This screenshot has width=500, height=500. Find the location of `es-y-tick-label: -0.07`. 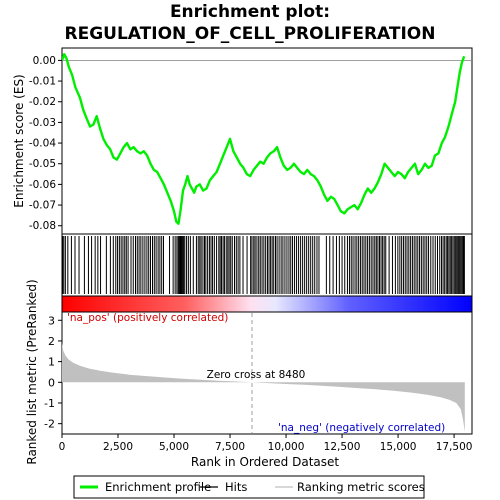

es-y-tick-label: -0.07 is located at coordinates (42, 206).